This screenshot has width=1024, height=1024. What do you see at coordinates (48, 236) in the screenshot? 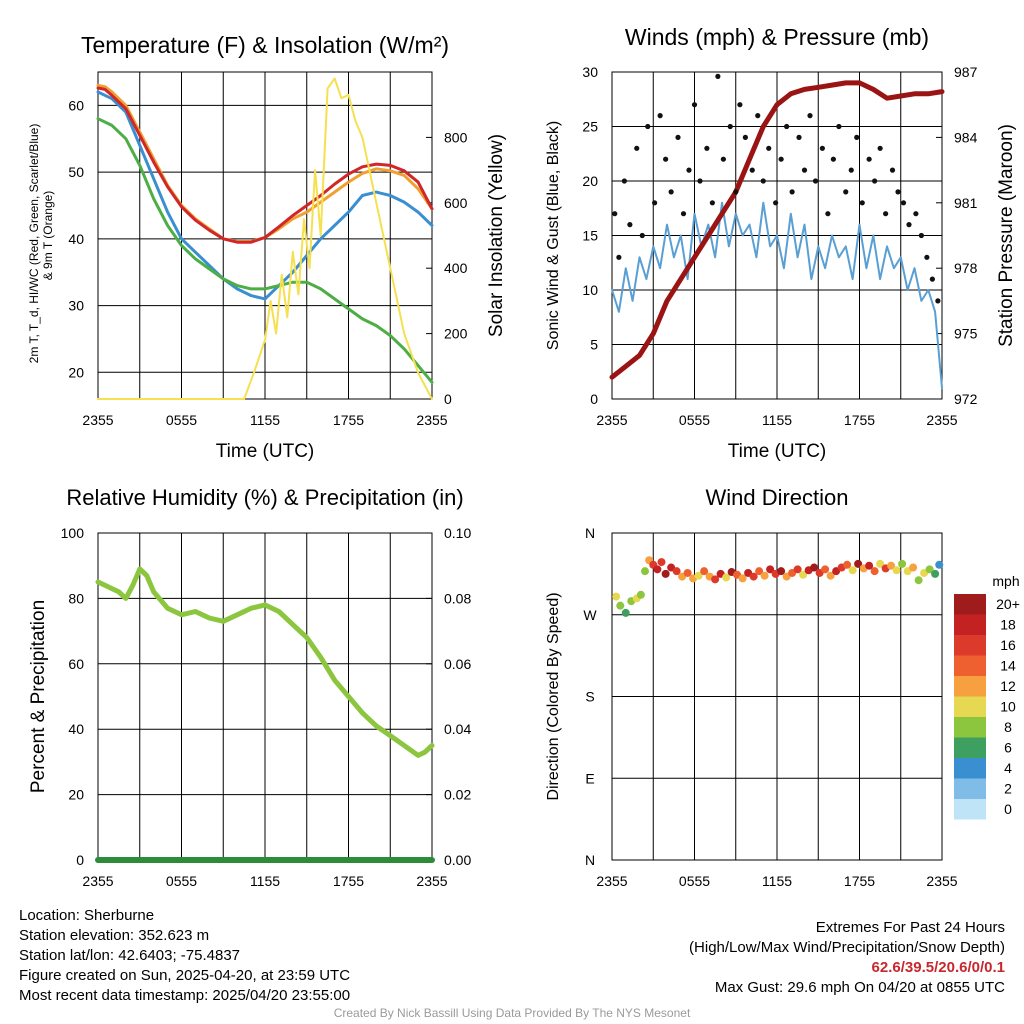
I see `temp-y-axis-label: & 9m T (Orange)` at bounding box center [48, 236].